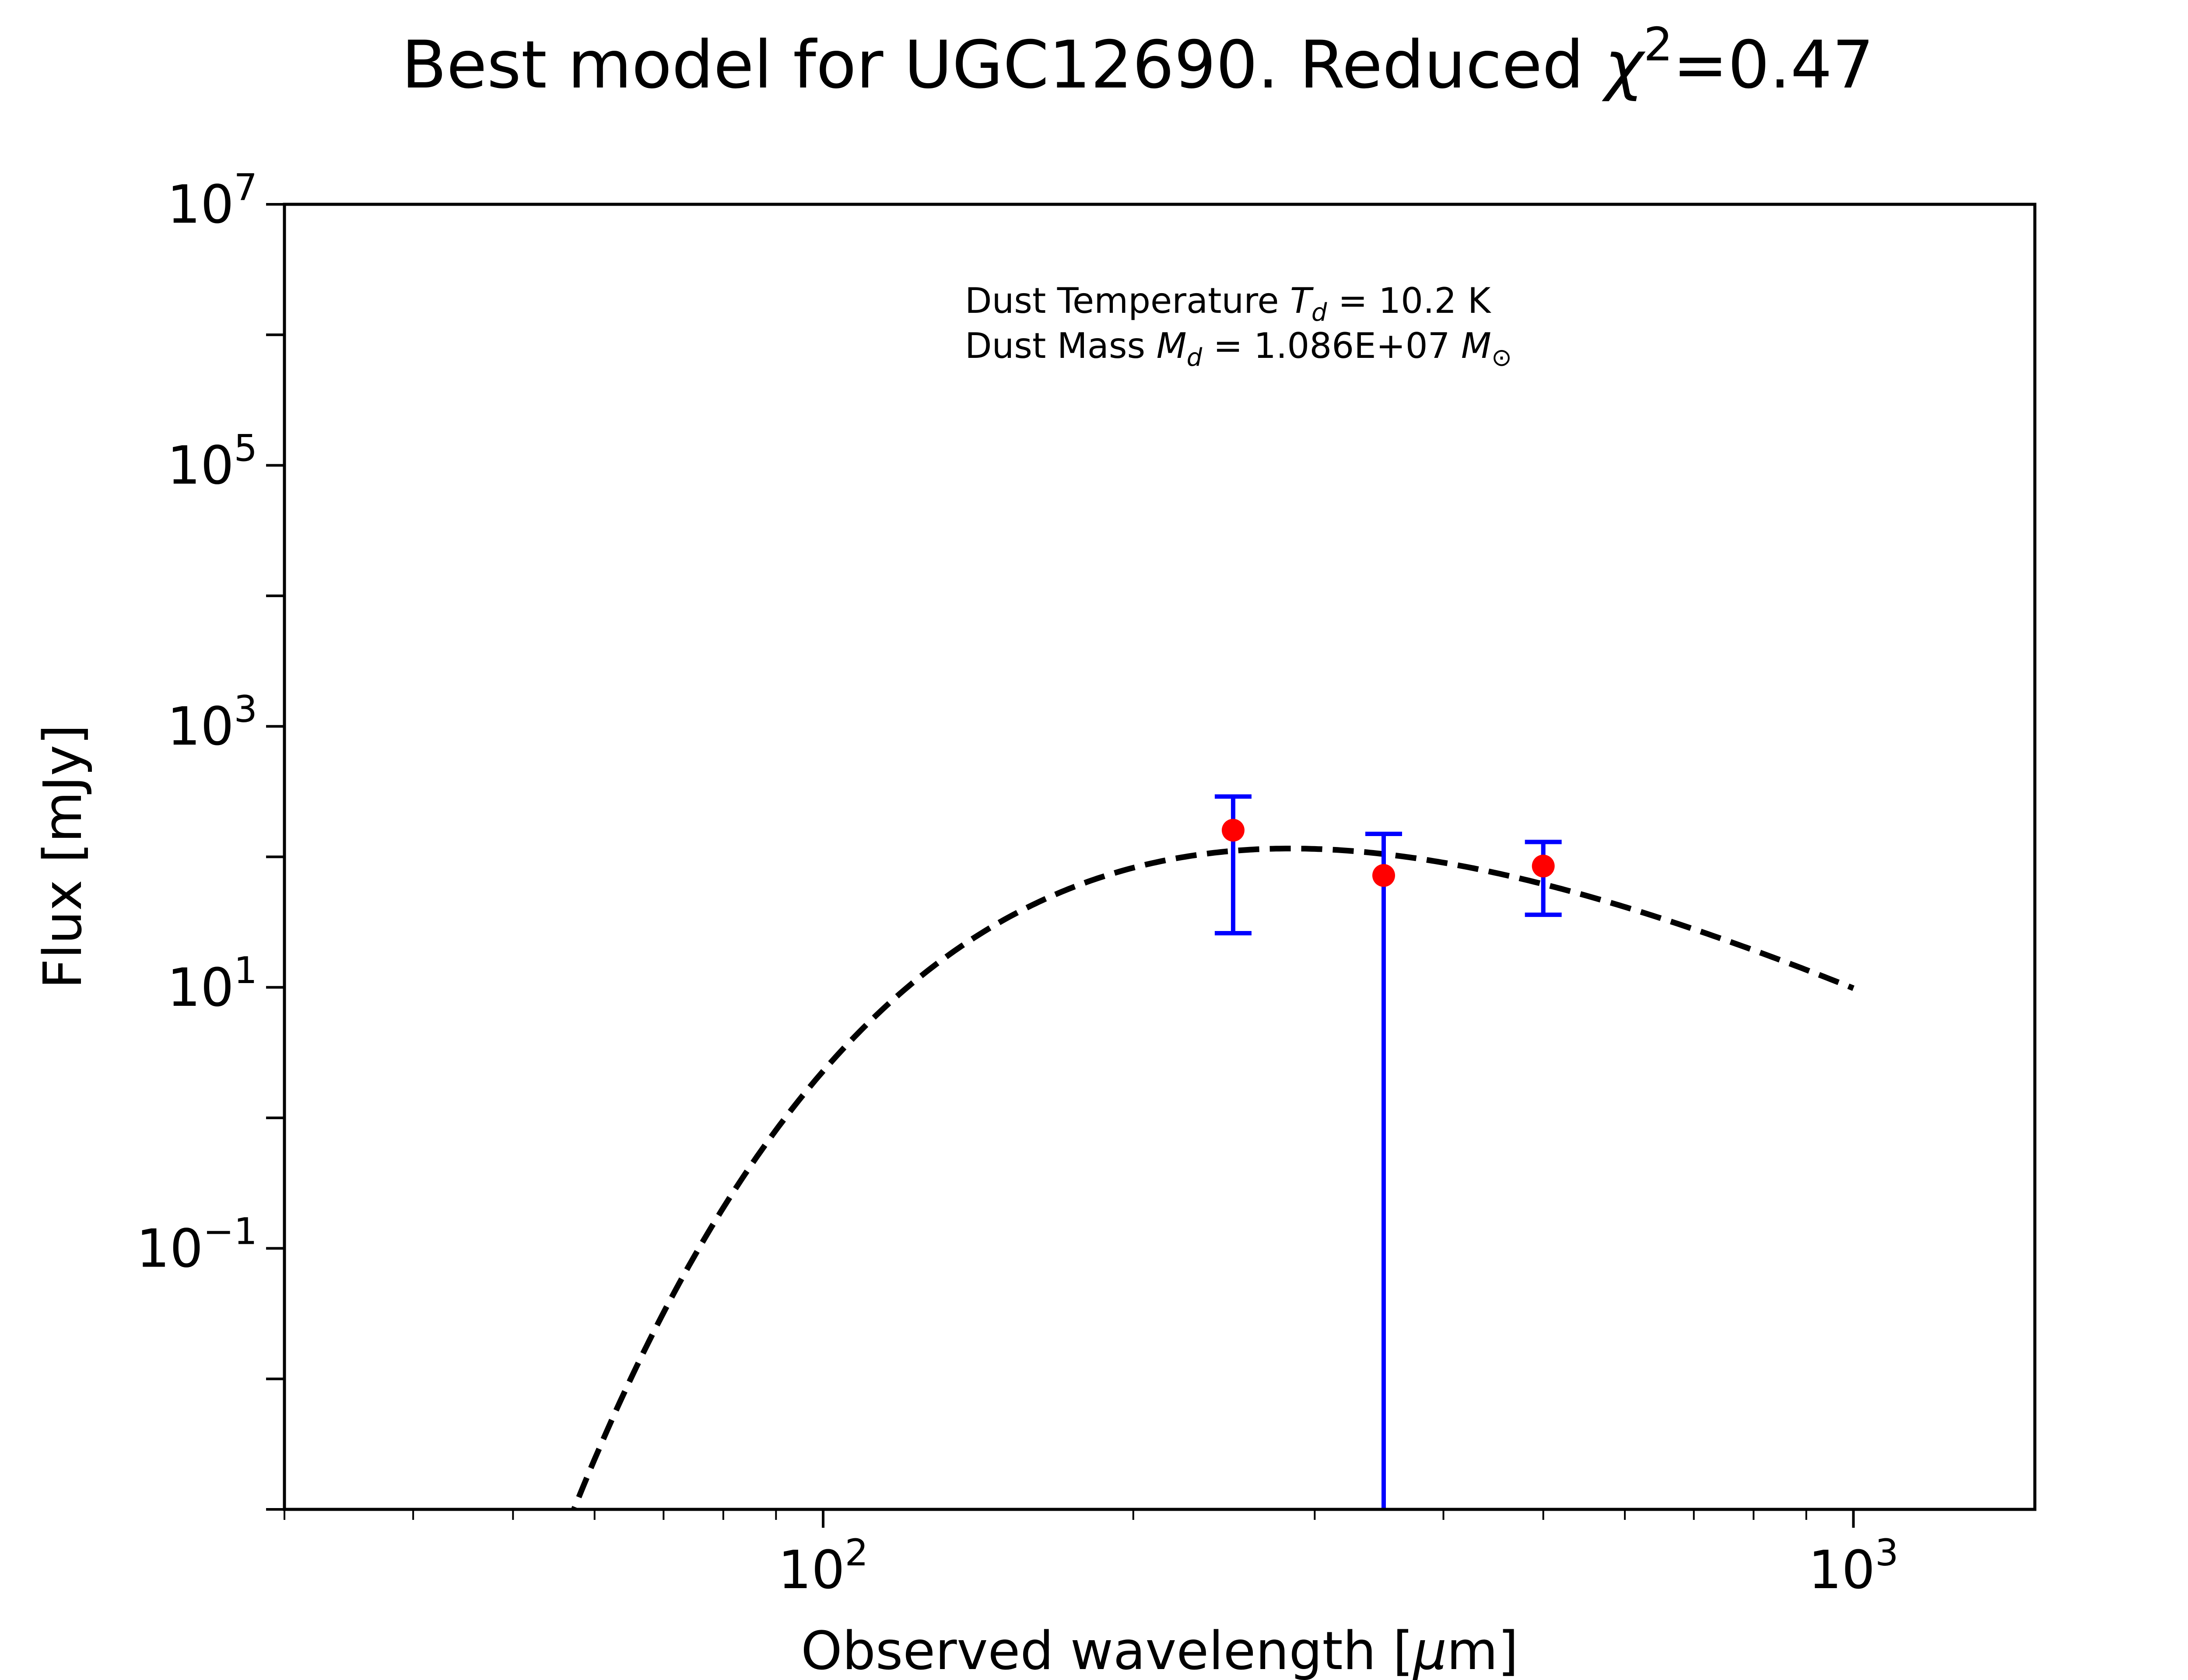 Image resolution: width=2188 pixels, height=1680 pixels. Describe the element at coordinates (63, 856) in the screenshot. I see `y-axis-label: Flux [mJy]` at that location.